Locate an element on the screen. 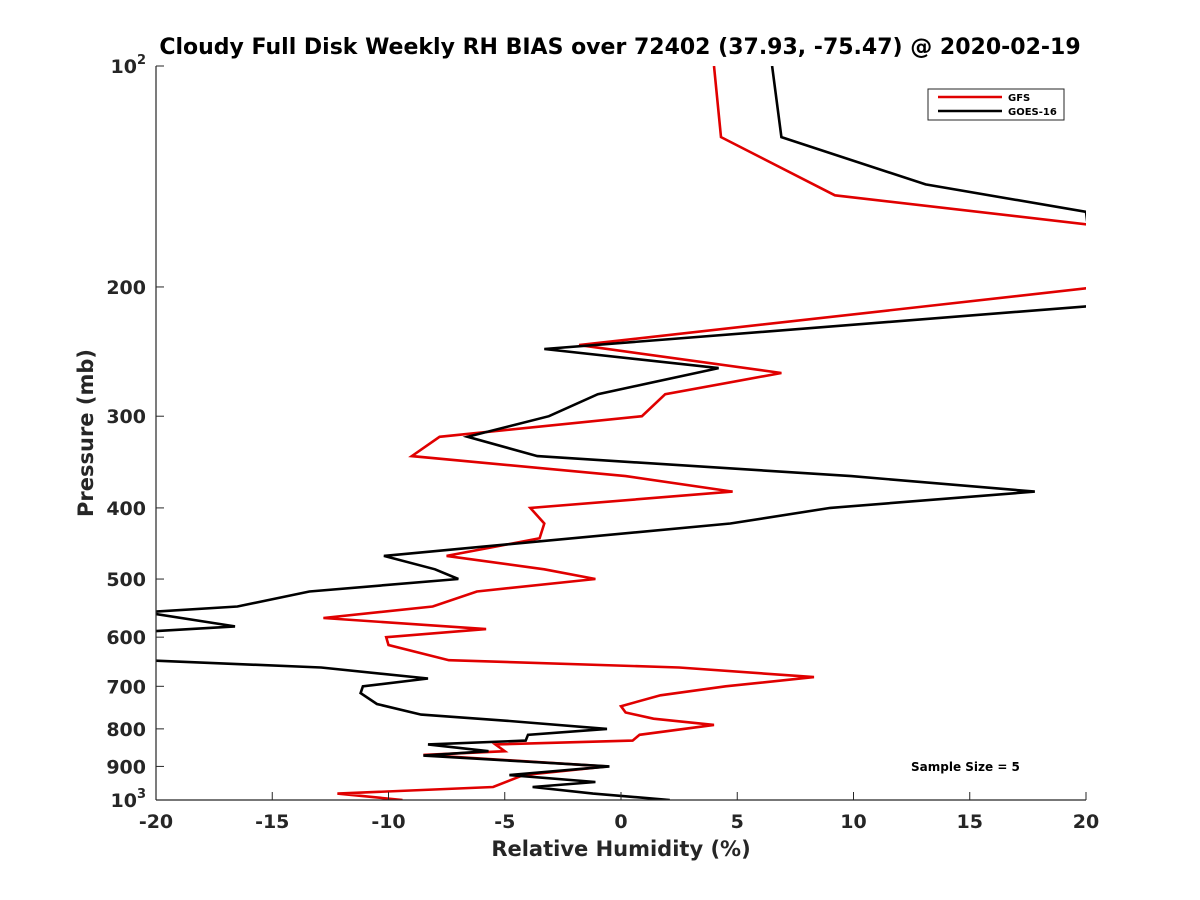 The width and height of the screenshot is (1200, 900). x-tick-label: 5 is located at coordinates (737, 822).